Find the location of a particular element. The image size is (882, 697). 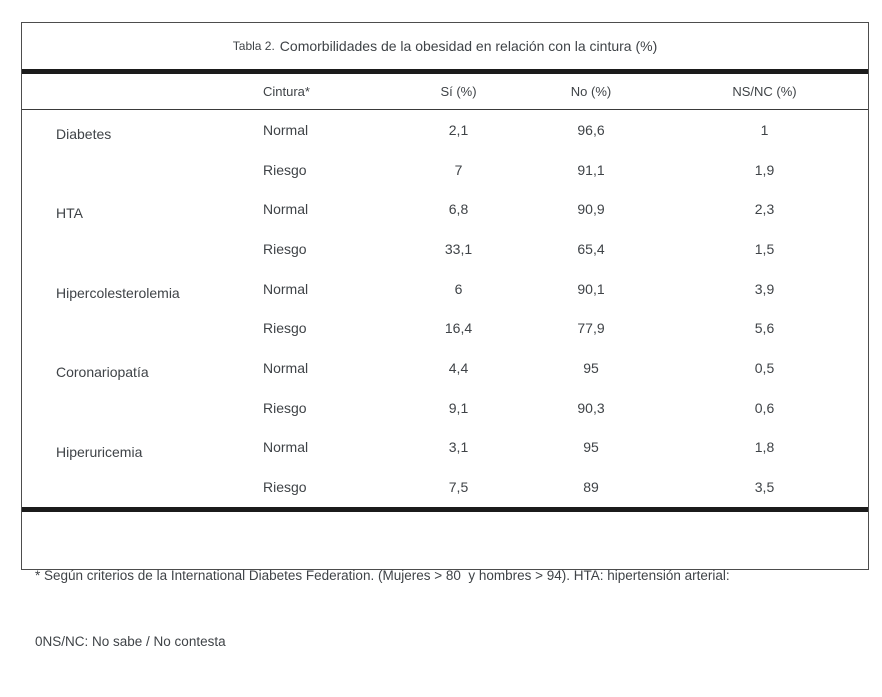

nsnc-cell: 0,5 is located at coordinates (764, 367).